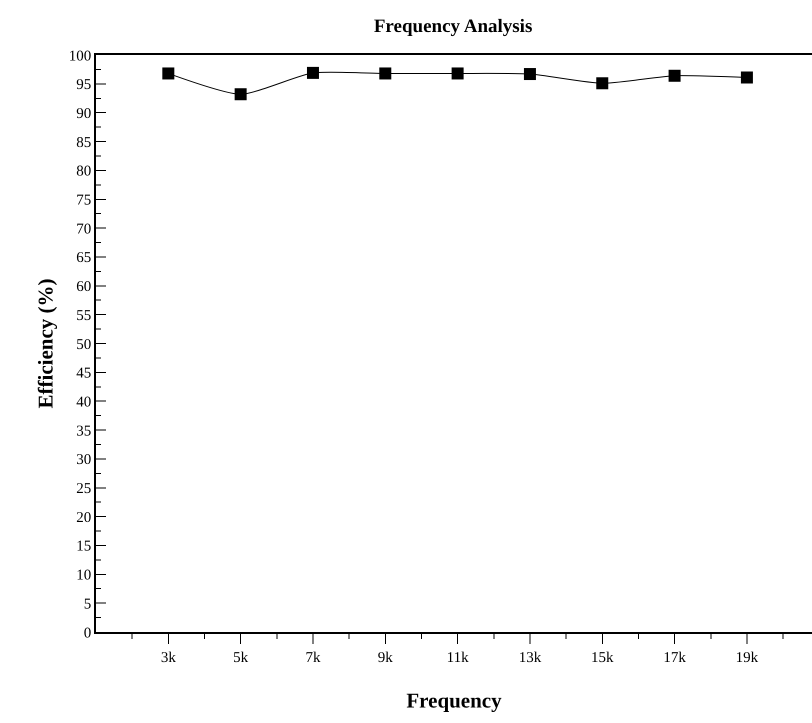  What do you see at coordinates (84, 460) in the screenshot?
I see `y-tick-label: 30` at bounding box center [84, 460].